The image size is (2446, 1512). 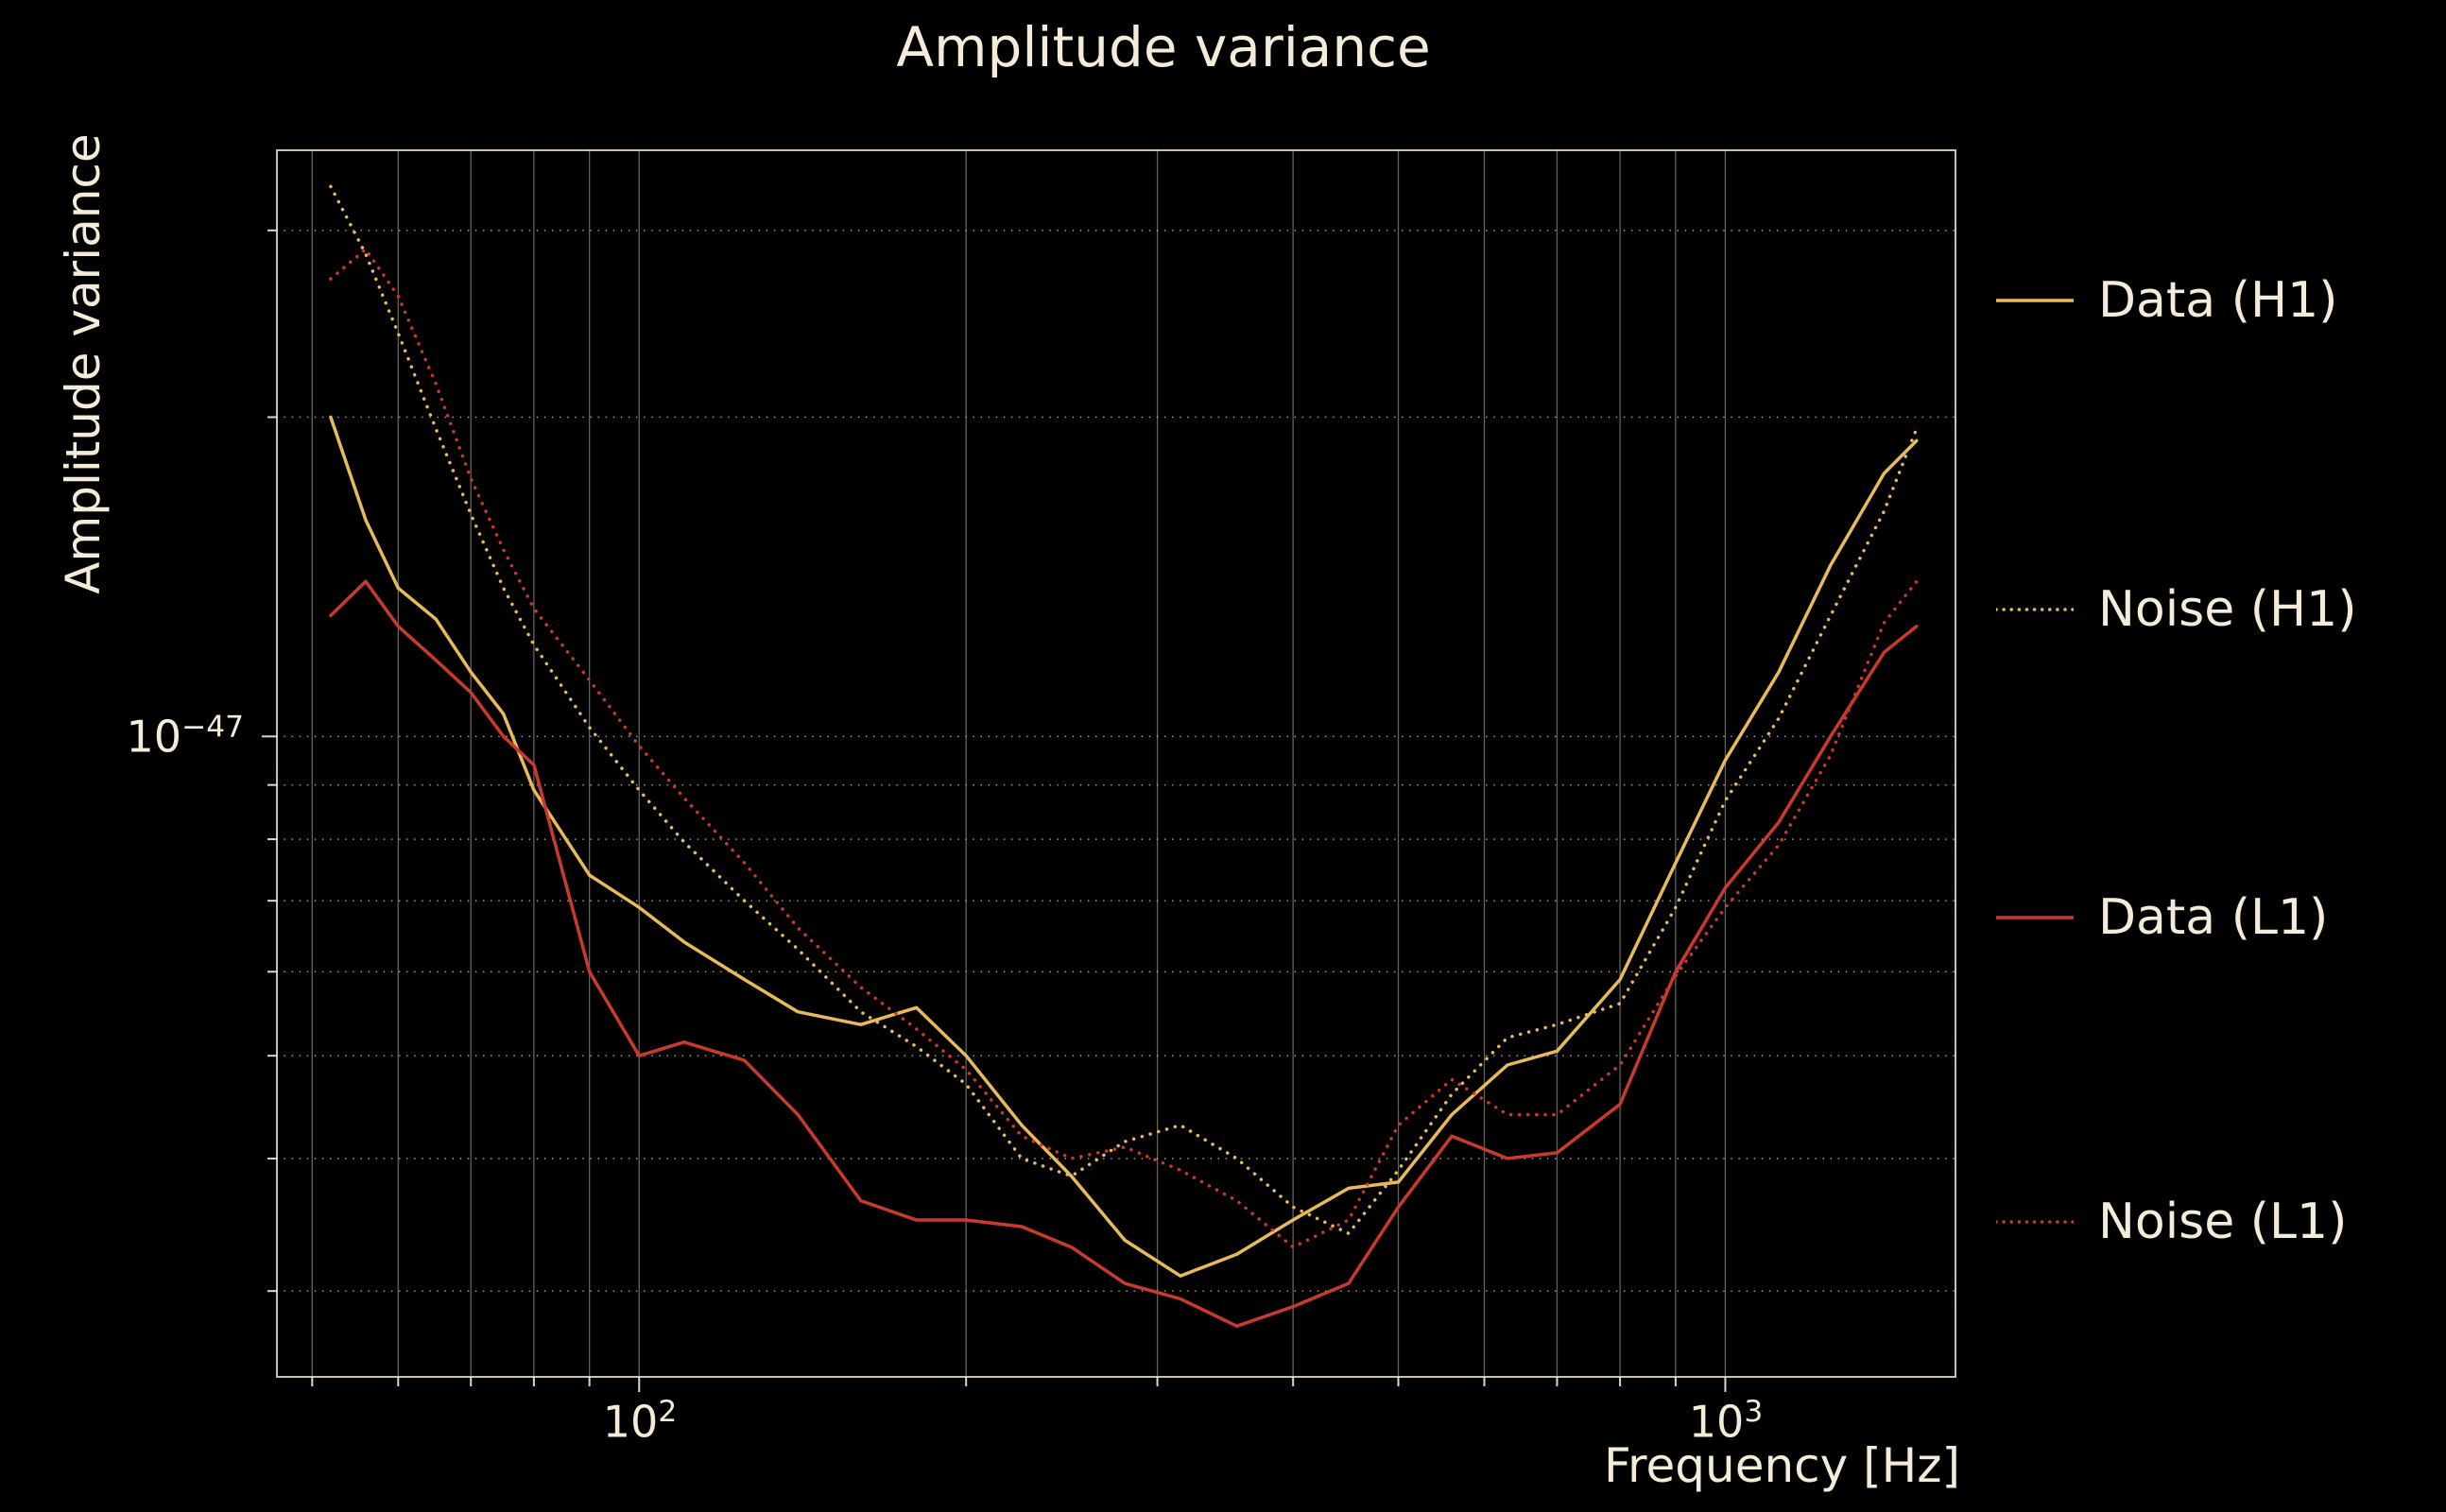 What do you see at coordinates (1163, 47) in the screenshot?
I see `chart-title: Amplitude variance` at bounding box center [1163, 47].